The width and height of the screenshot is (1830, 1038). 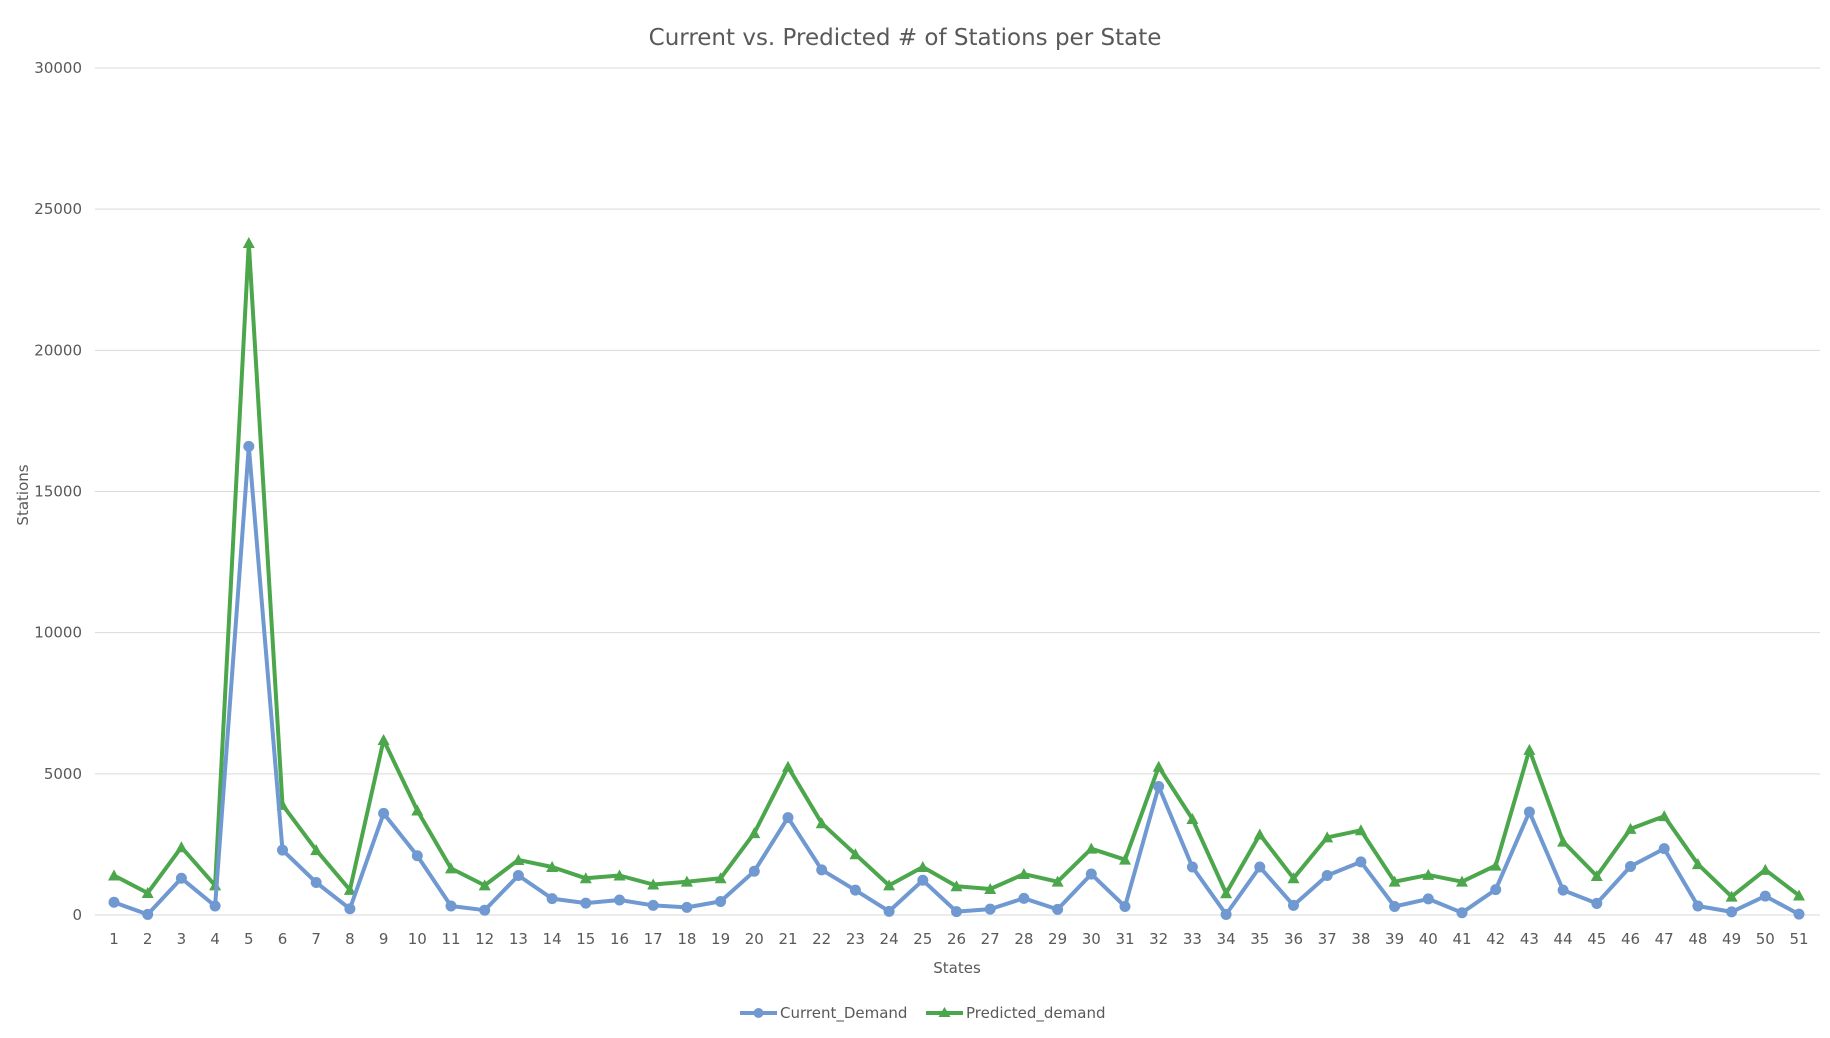 What do you see at coordinates (23, 494) in the screenshot?
I see `y-axis-label: Stations` at bounding box center [23, 494].